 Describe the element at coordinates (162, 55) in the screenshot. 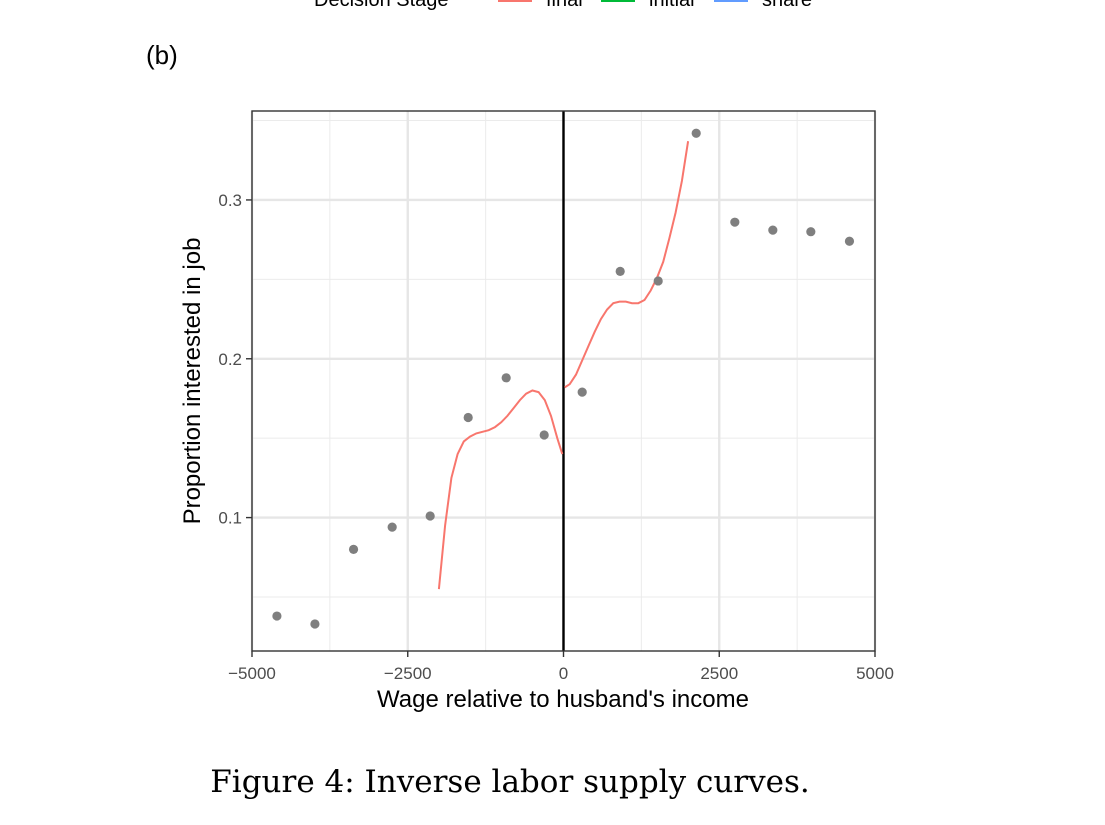

I see `panel-label: (b)` at that location.